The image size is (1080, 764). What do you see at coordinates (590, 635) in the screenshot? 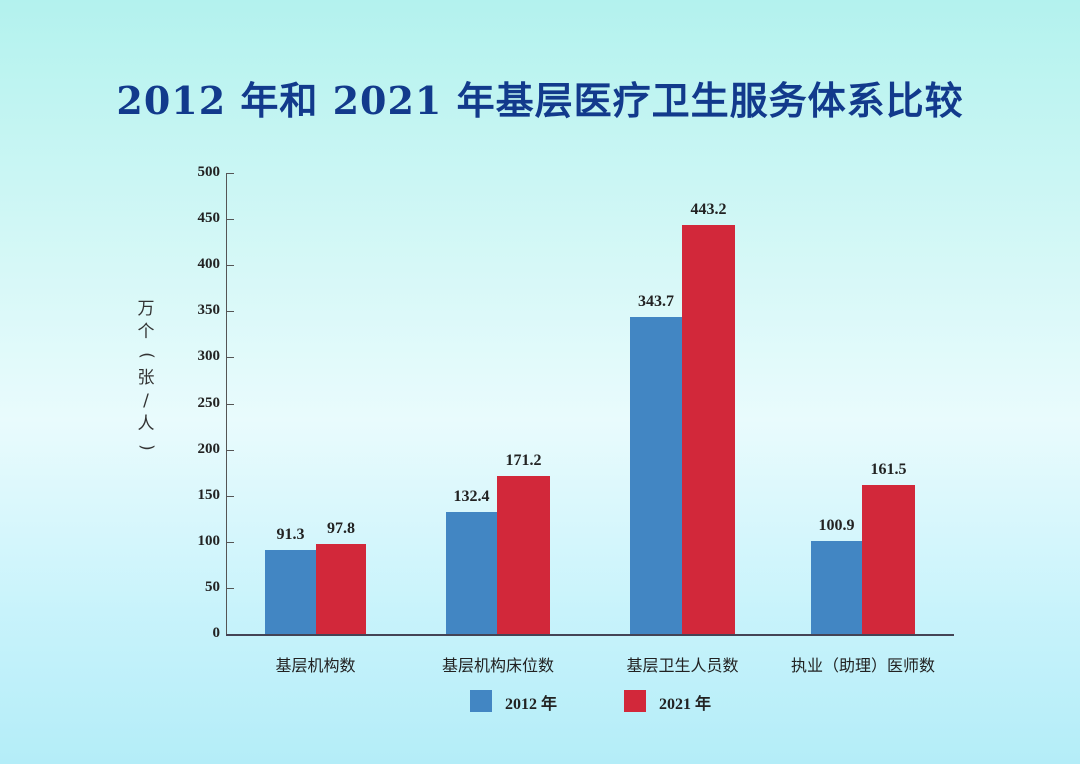
I see `x-axis-line` at bounding box center [590, 635].